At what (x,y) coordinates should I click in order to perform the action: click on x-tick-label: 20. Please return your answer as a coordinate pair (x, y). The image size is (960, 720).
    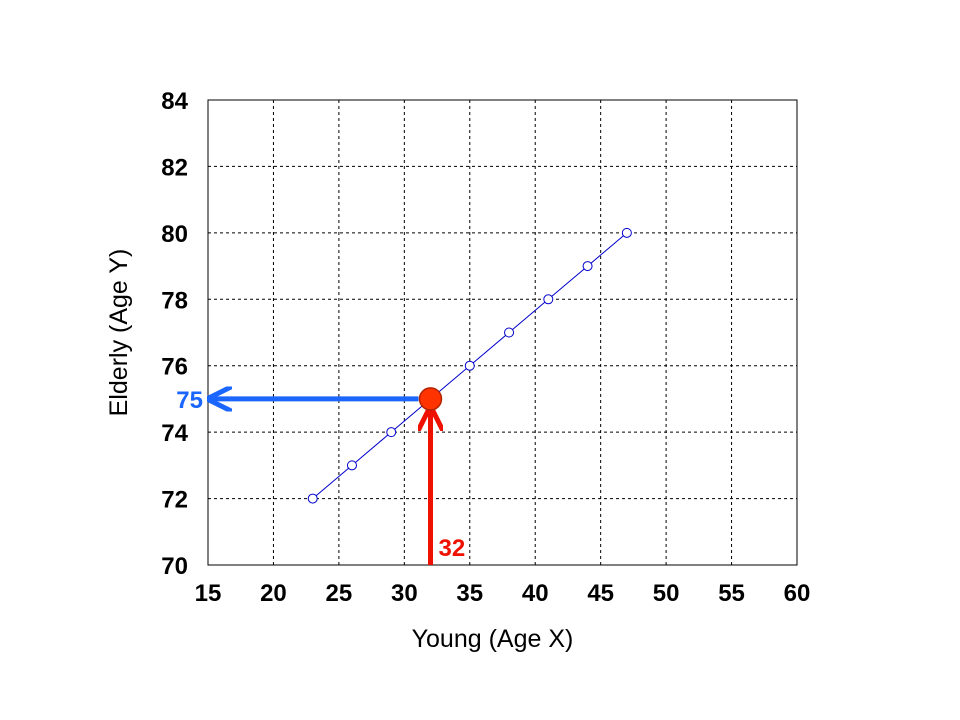
    Looking at the image, I should click on (273, 593).